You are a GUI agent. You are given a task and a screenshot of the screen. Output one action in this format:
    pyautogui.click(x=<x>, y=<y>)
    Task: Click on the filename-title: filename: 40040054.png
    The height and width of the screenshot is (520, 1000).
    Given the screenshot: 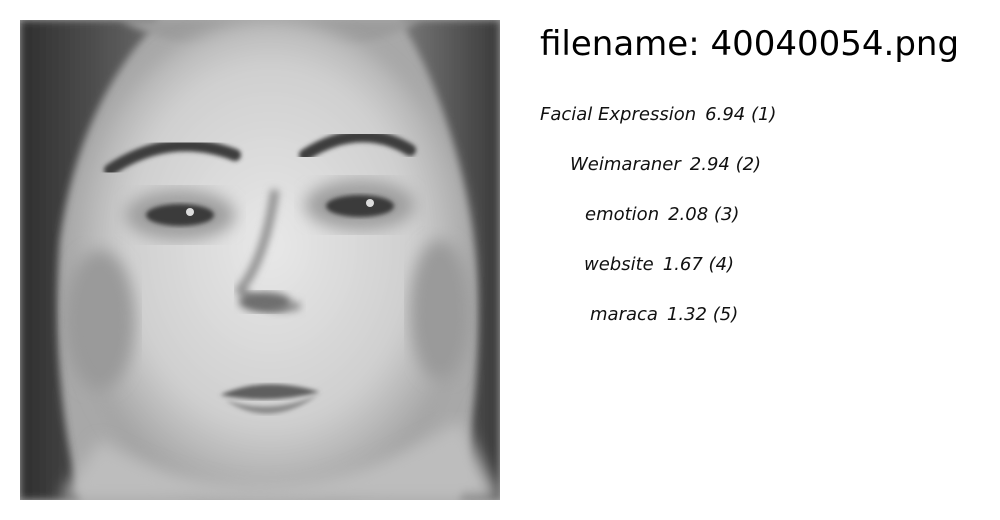 What is the action you would take?
    pyautogui.click(x=749, y=44)
    